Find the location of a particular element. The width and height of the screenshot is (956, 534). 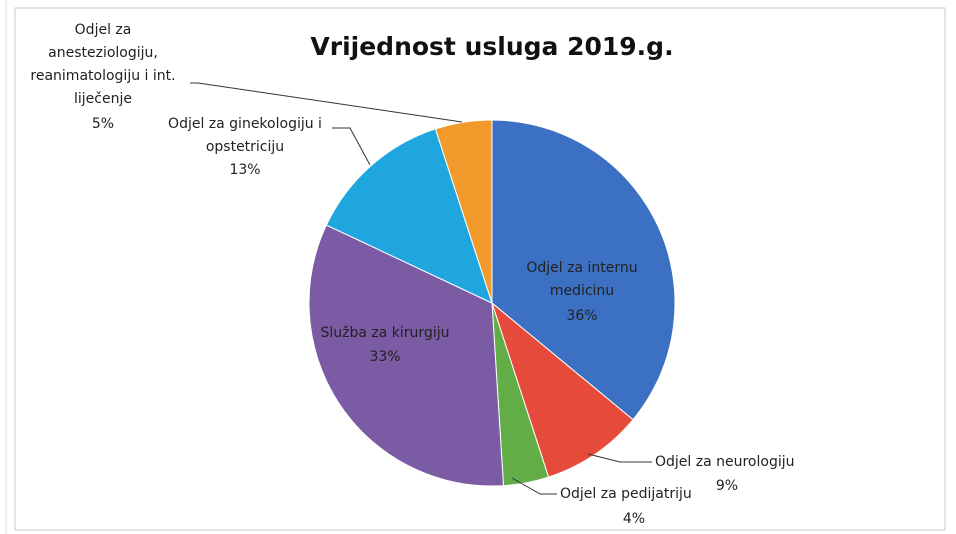

chart-title: Vrijednost usluga 2019.g. is located at coordinates (491, 46).